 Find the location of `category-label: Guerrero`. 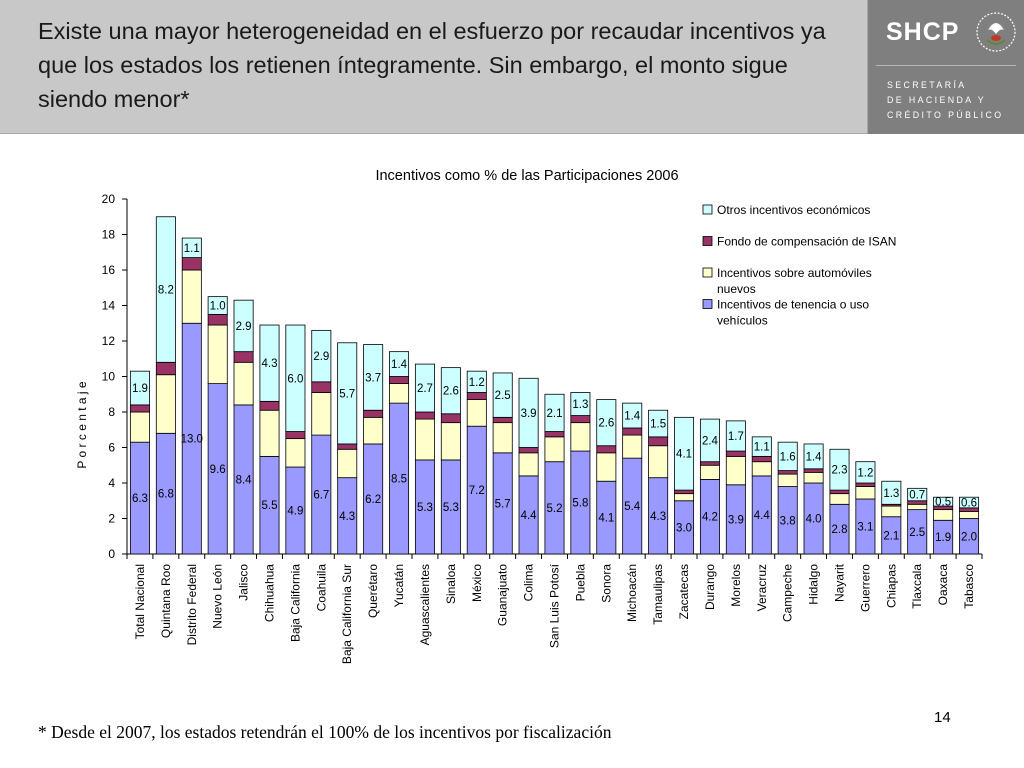

category-label: Guerrero is located at coordinates (865, 588).